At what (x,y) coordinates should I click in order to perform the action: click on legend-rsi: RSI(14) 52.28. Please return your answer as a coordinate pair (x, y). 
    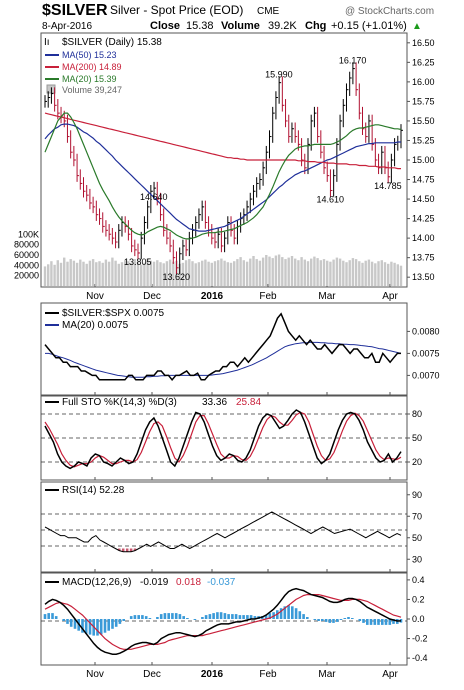
    Looking at the image, I should click on (93, 490).